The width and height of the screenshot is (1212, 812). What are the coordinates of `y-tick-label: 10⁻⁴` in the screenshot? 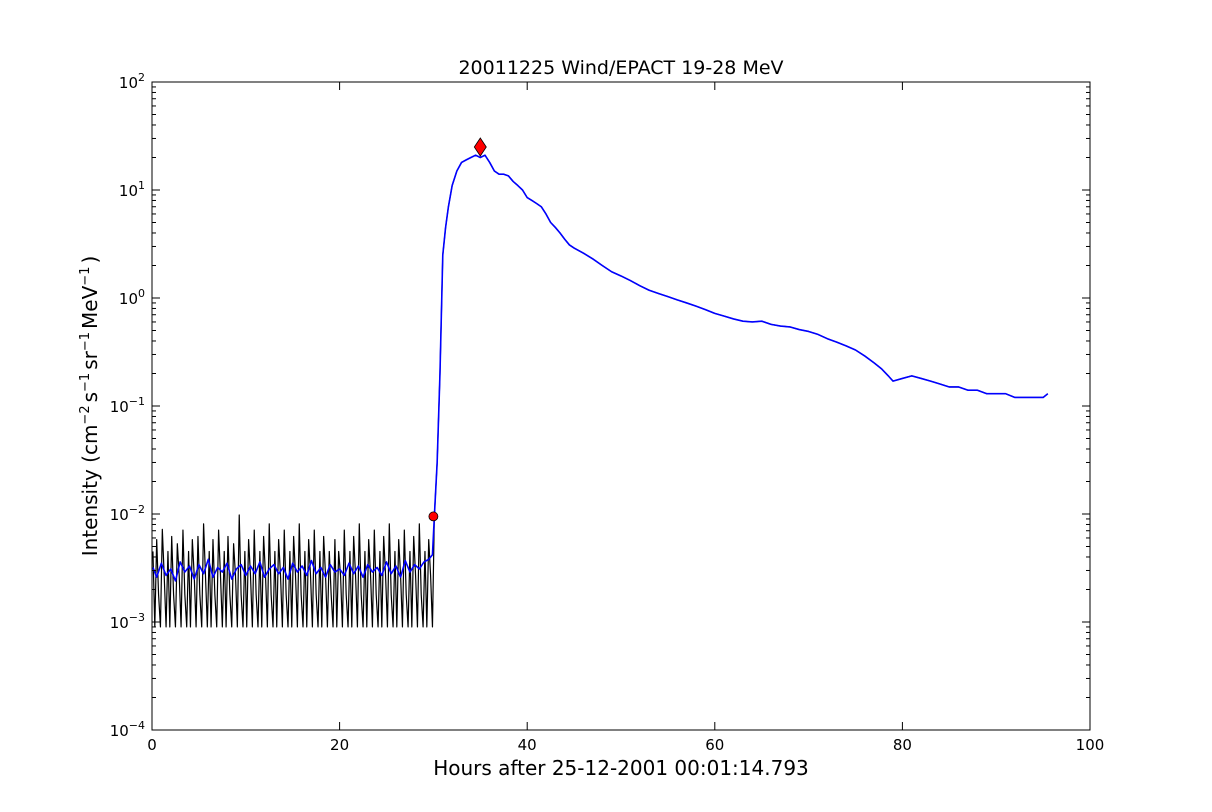 It's located at (127, 729).